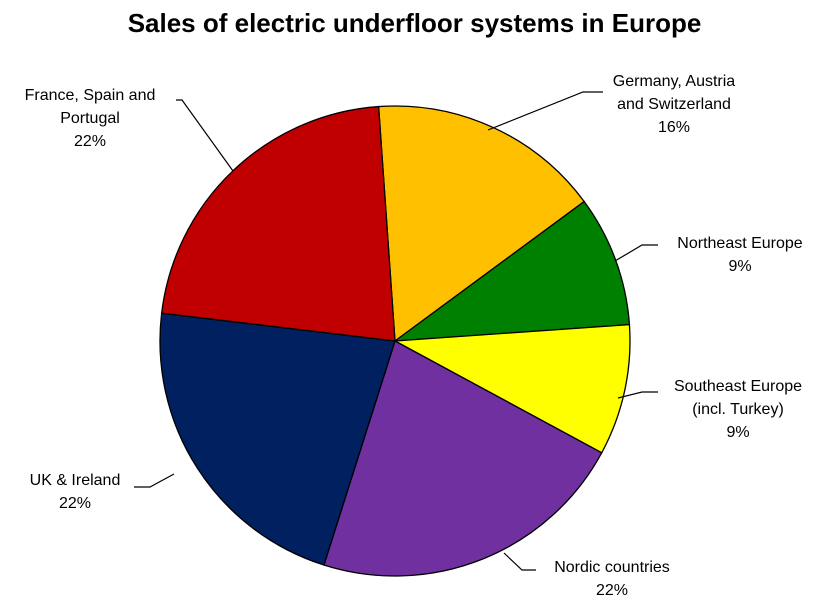 This screenshot has width=829, height=606. I want to click on slice-label-germany-austria-and-switzerland: Germany, Austria and Switzerland 16%, so click(674, 104).